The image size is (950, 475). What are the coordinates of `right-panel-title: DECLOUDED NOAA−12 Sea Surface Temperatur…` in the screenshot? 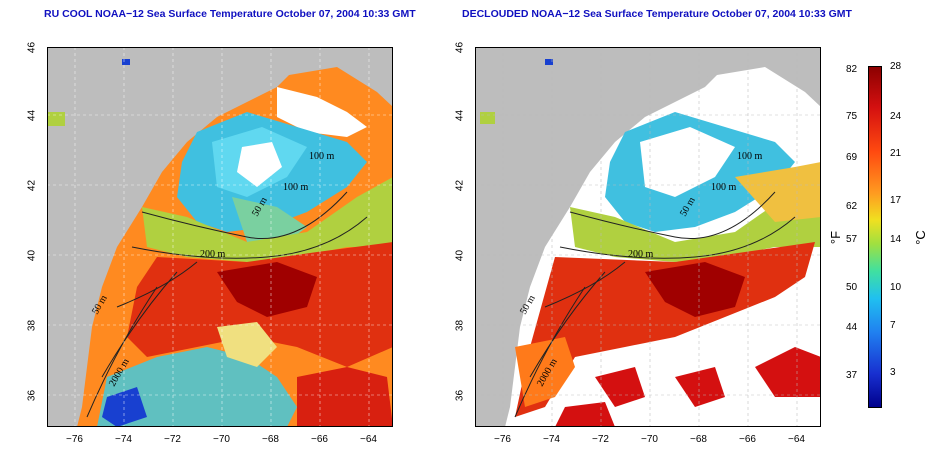 It's located at (657, 14).